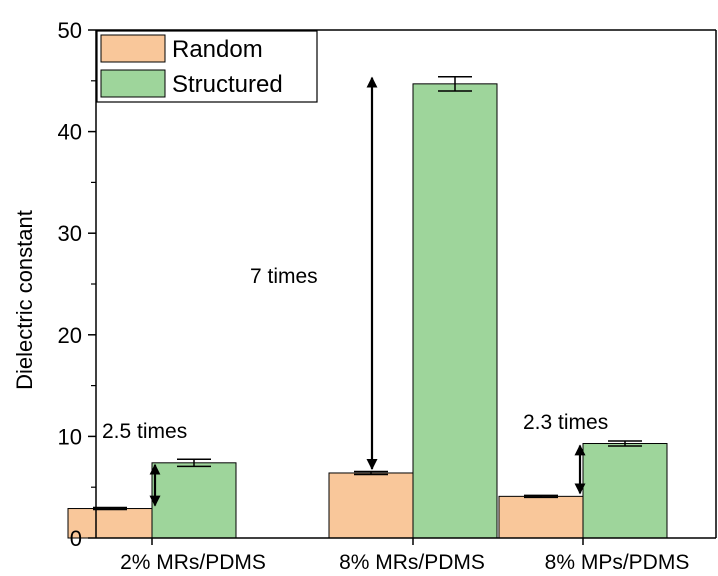 The width and height of the screenshot is (718, 576). Describe the element at coordinates (70, 30) in the screenshot. I see `y-tick-label-50: 50` at that location.